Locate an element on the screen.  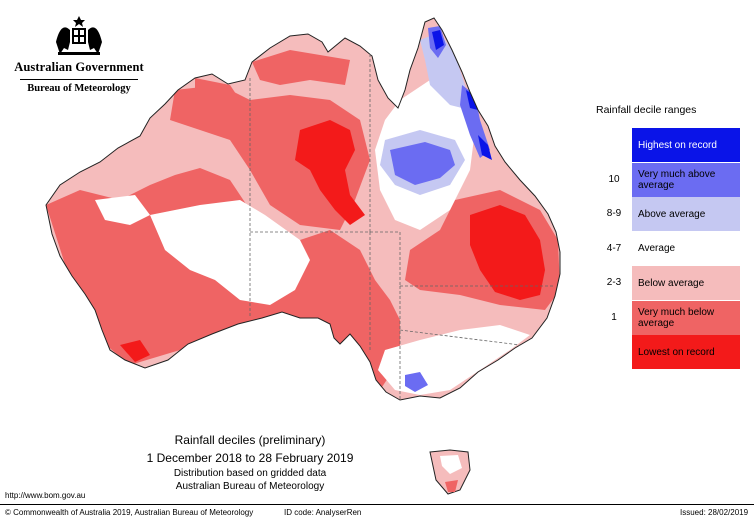
issued-date: Issued: 28/02/2019 is located at coordinates (714, 512).